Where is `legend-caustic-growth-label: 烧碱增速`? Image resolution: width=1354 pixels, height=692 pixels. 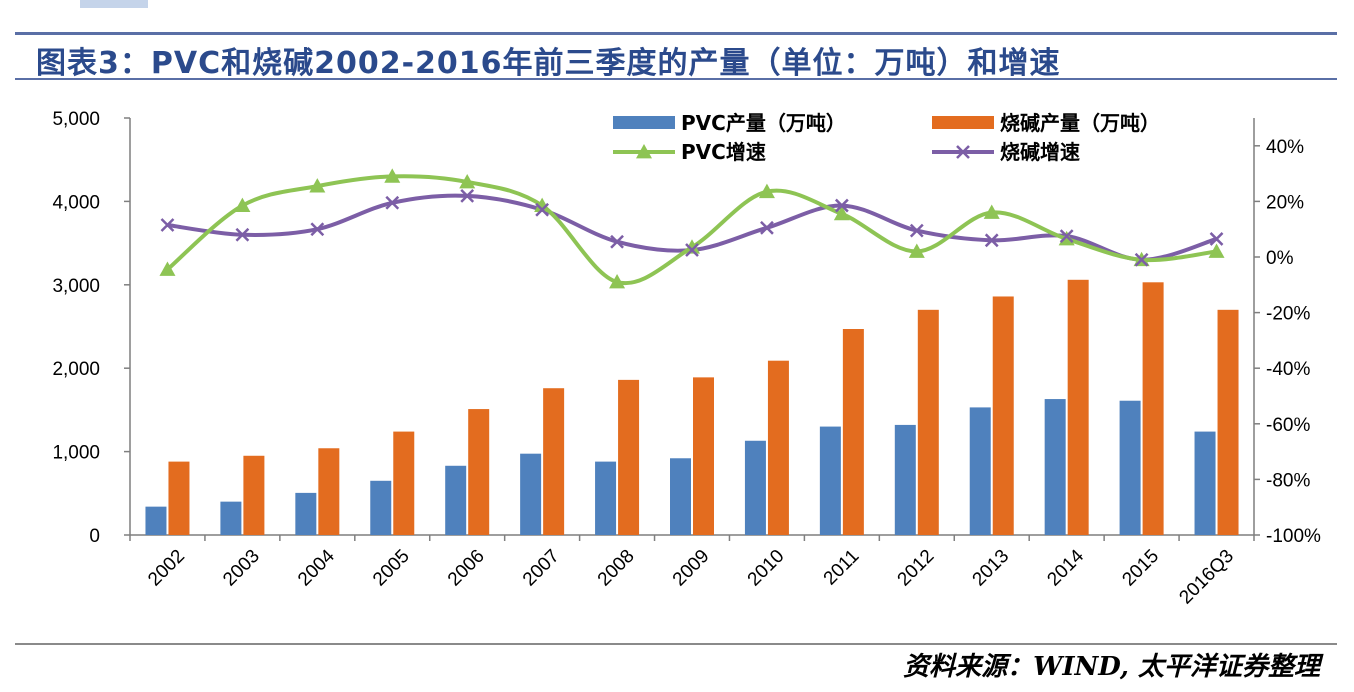 legend-caustic-growth-label: 烧碱增速 is located at coordinates (1040, 152).